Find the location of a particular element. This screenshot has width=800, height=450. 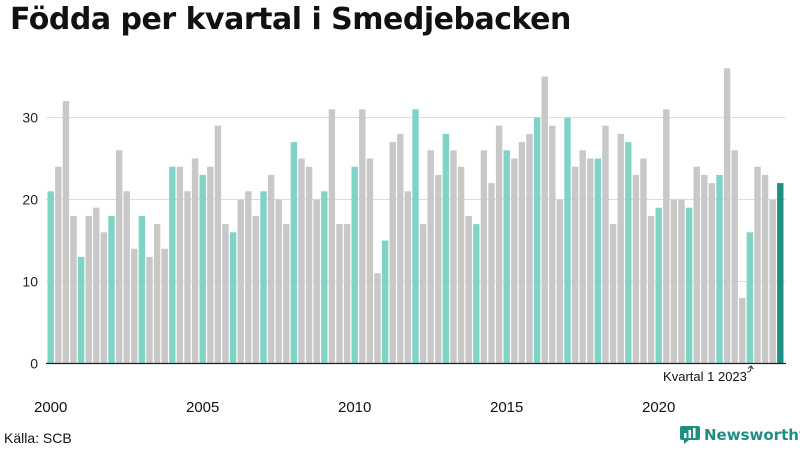

annotation-label: Kvartal 1 2023 is located at coordinates (705, 376).